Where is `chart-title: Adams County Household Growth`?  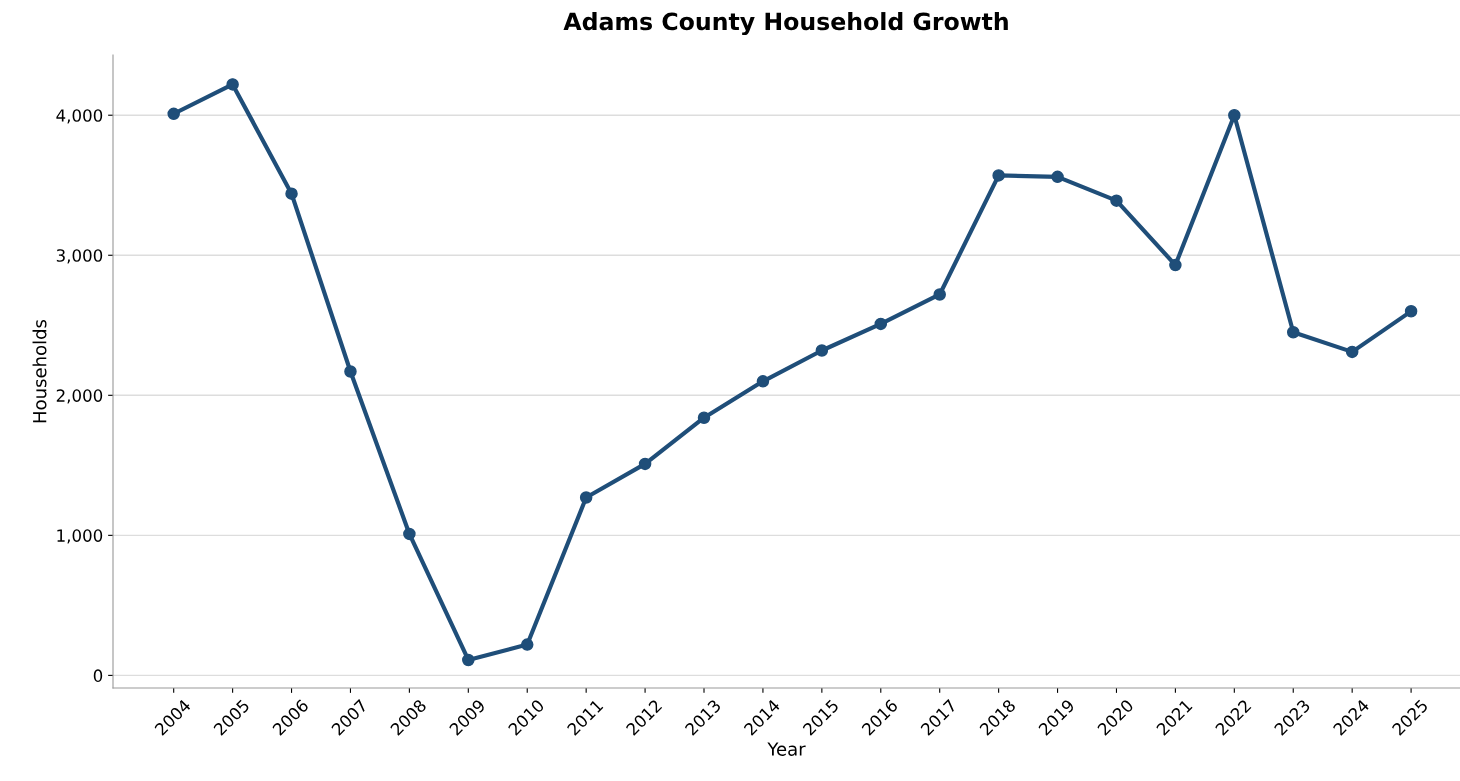
chart-title: Adams County Household Growth is located at coordinates (785, 24).